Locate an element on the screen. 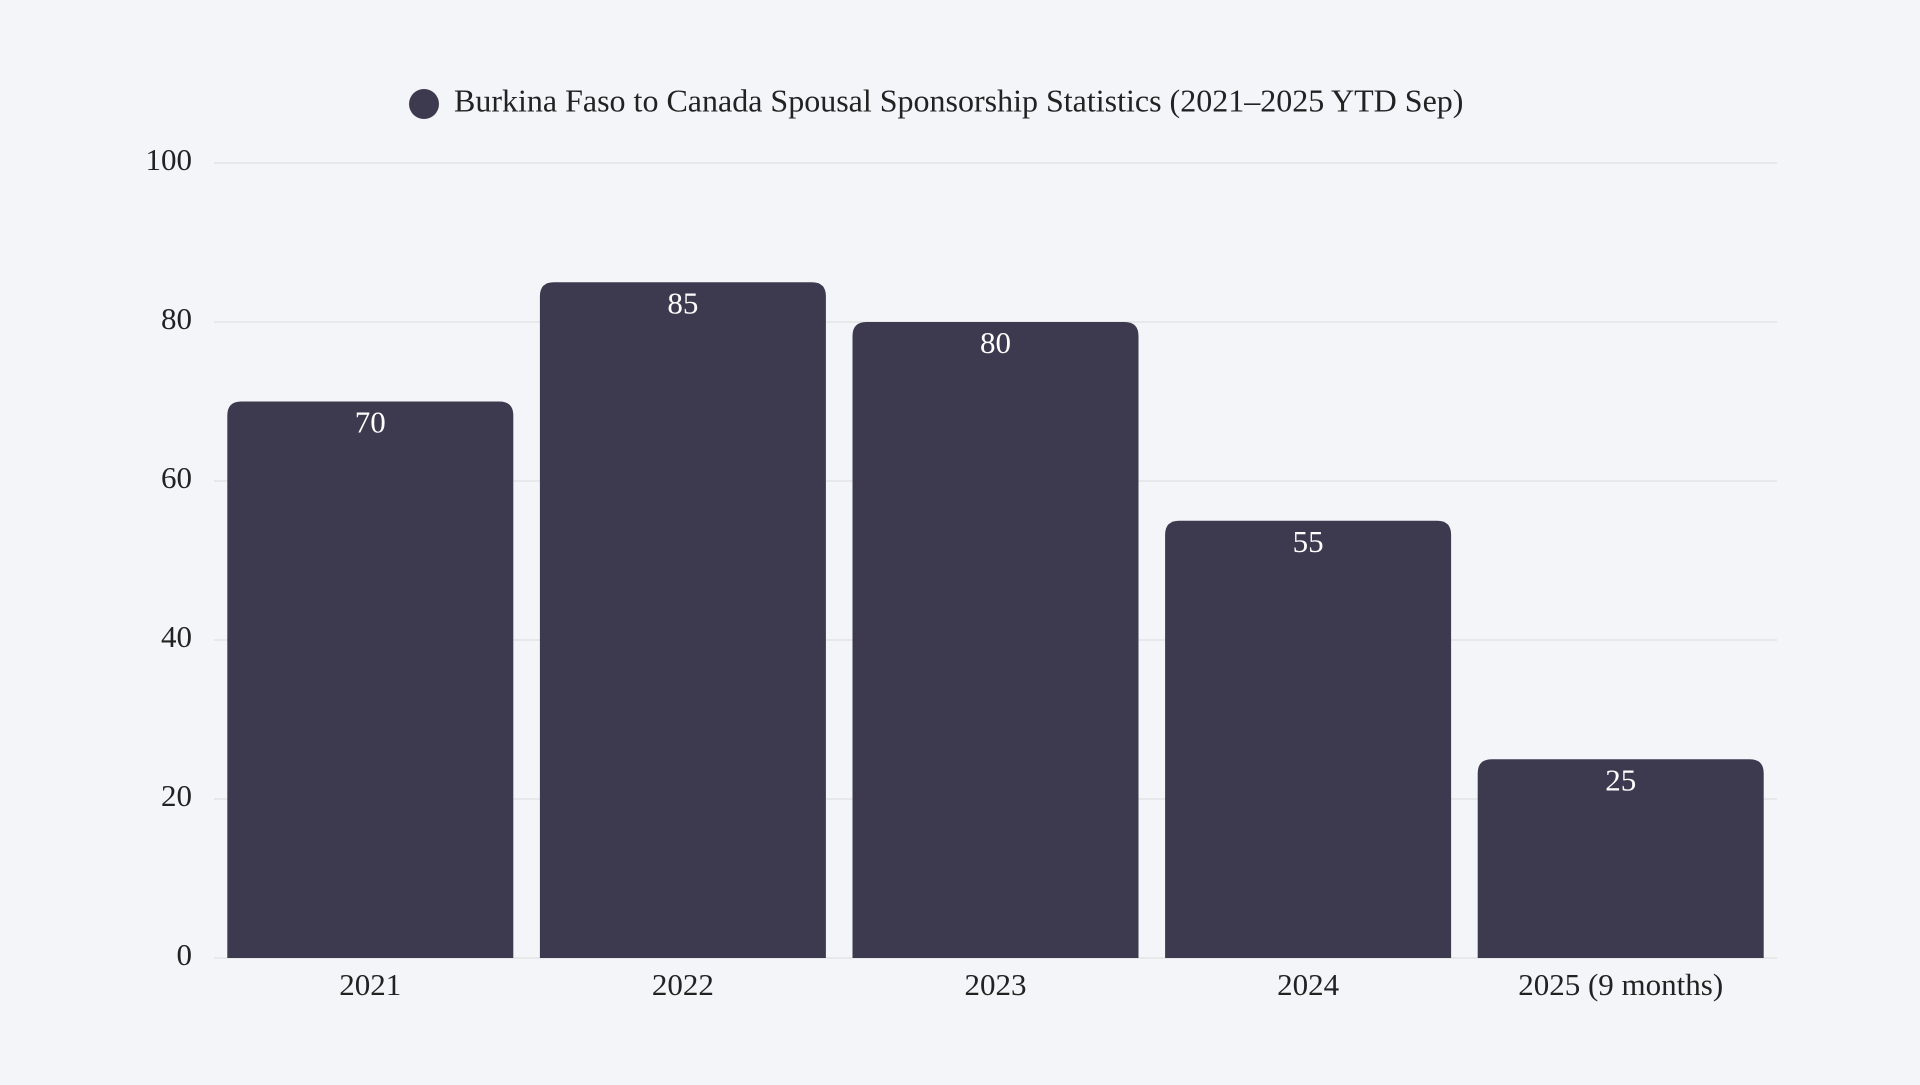 This screenshot has width=1920, height=1085. data-label: 85 is located at coordinates (682, 302).